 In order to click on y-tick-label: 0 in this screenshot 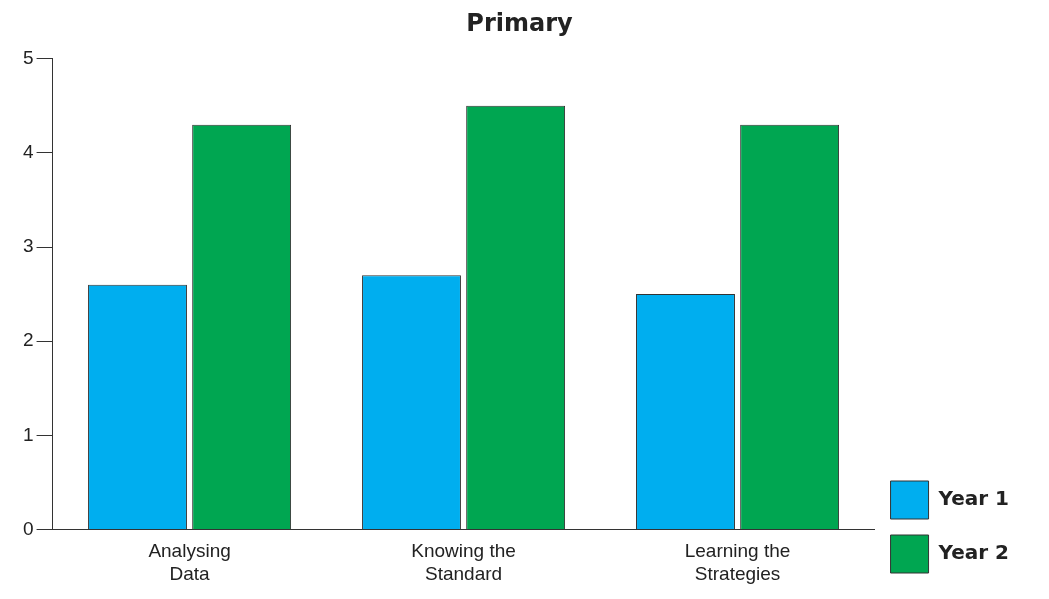, I will do `click(28, 528)`.